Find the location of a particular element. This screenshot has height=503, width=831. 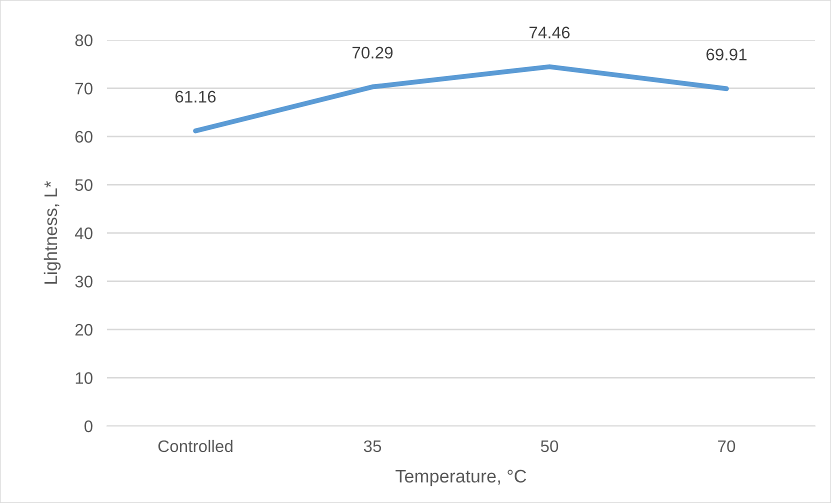

data-label: 69.91 is located at coordinates (726, 54).